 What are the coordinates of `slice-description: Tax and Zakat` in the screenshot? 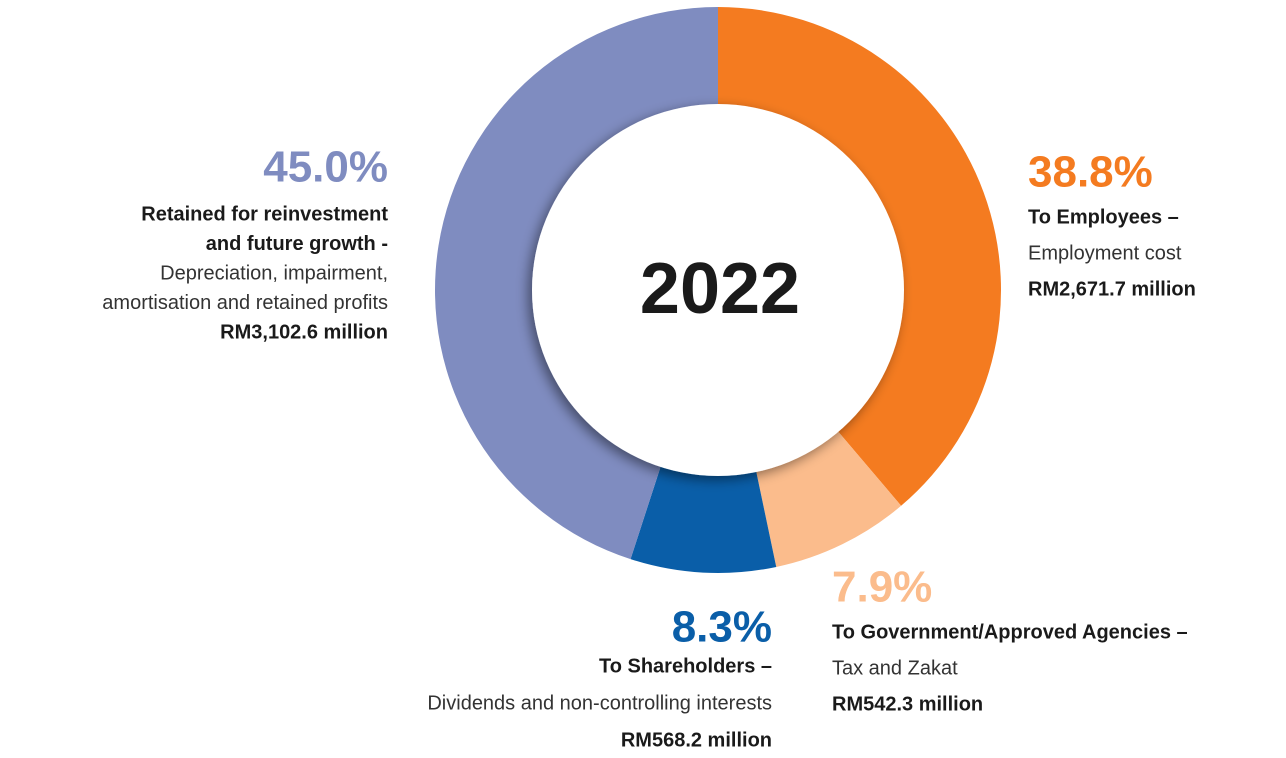 It's located at (895, 668).